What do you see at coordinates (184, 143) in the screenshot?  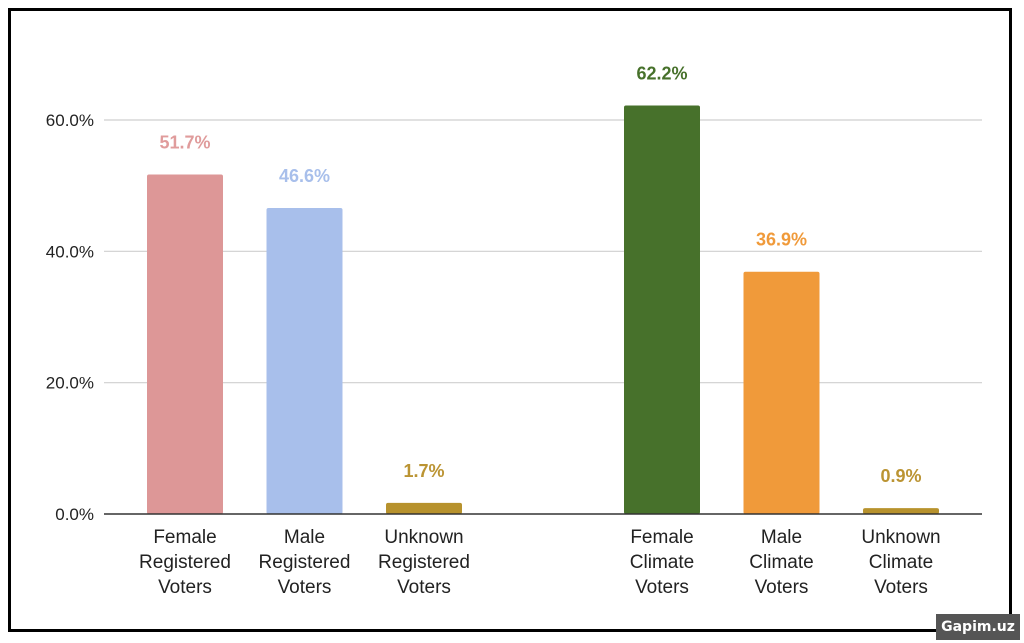 I see `data-label: 51.7%` at bounding box center [184, 143].